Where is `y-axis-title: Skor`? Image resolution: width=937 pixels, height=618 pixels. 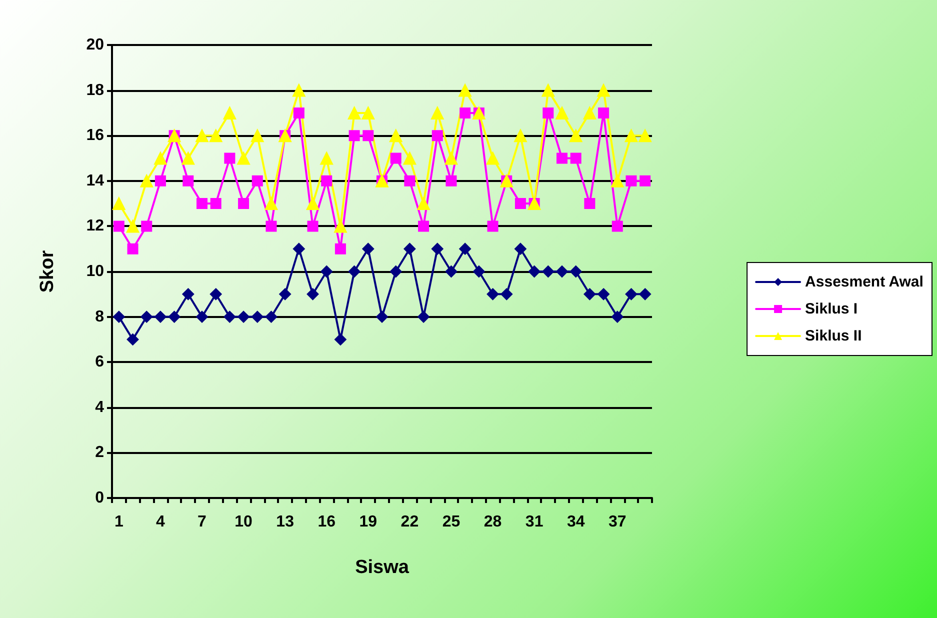 y-axis-title: Skor is located at coordinates (47, 271).